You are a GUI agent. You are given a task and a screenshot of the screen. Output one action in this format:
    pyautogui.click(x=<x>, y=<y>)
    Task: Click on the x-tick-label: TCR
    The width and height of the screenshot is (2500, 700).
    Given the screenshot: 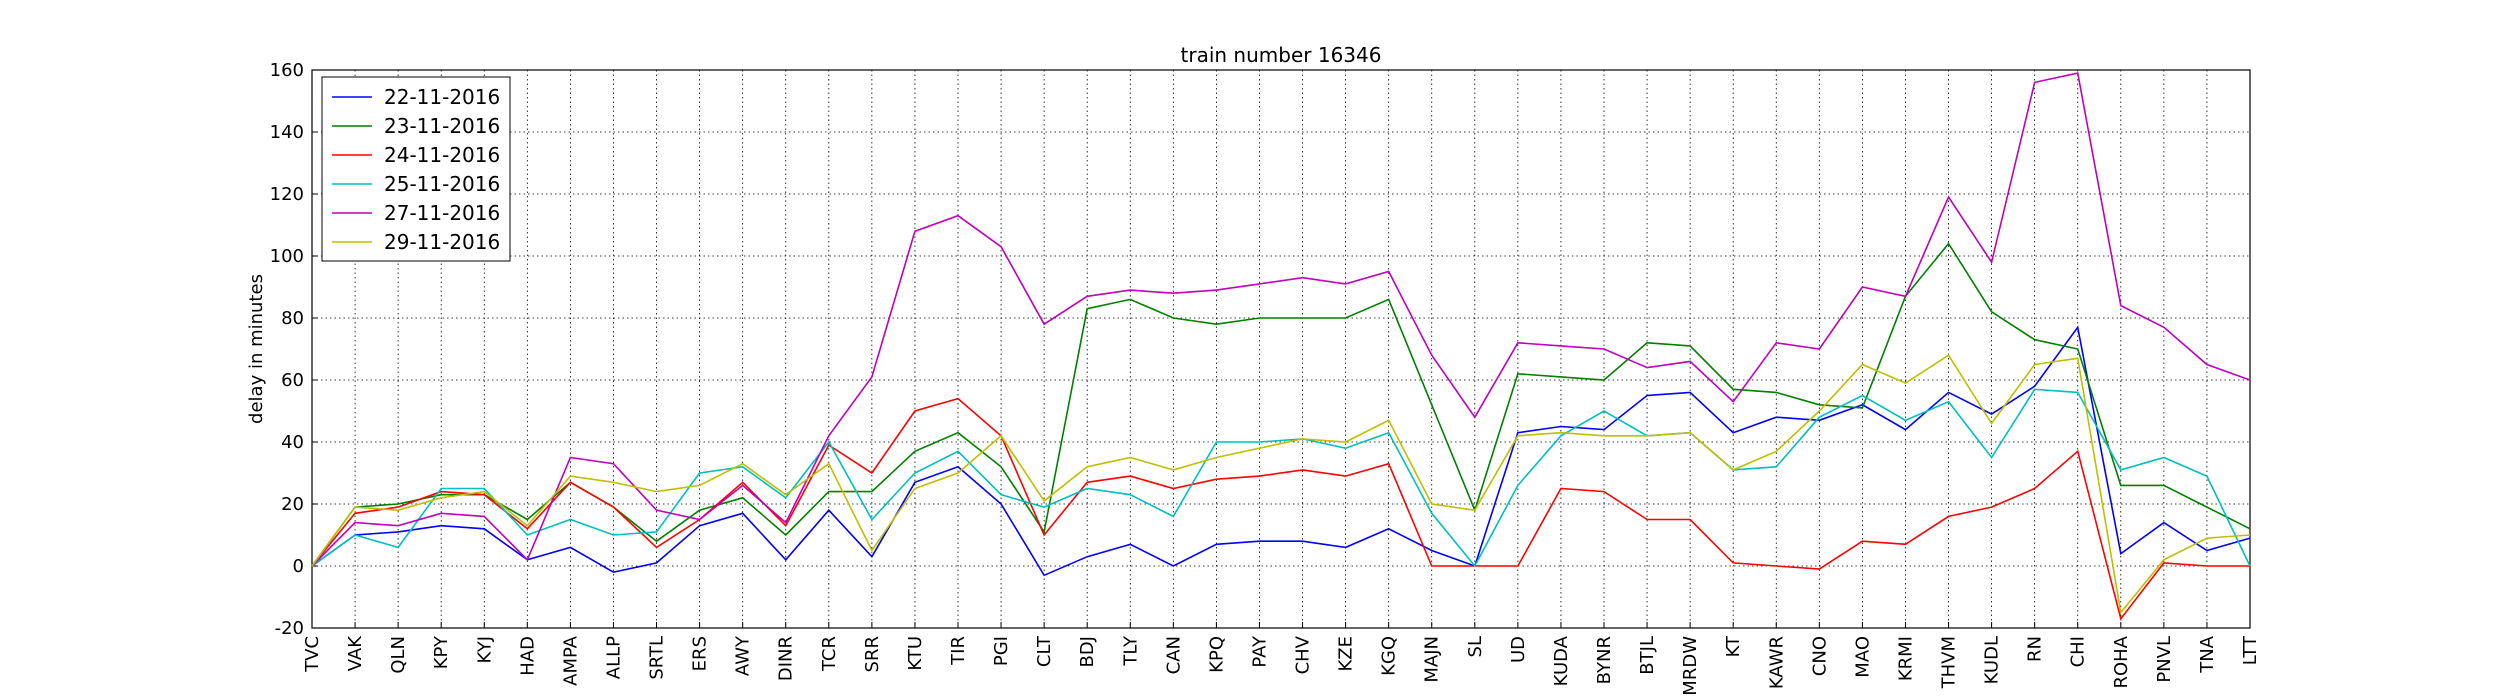 What is the action you would take?
    pyautogui.click(x=829, y=654)
    